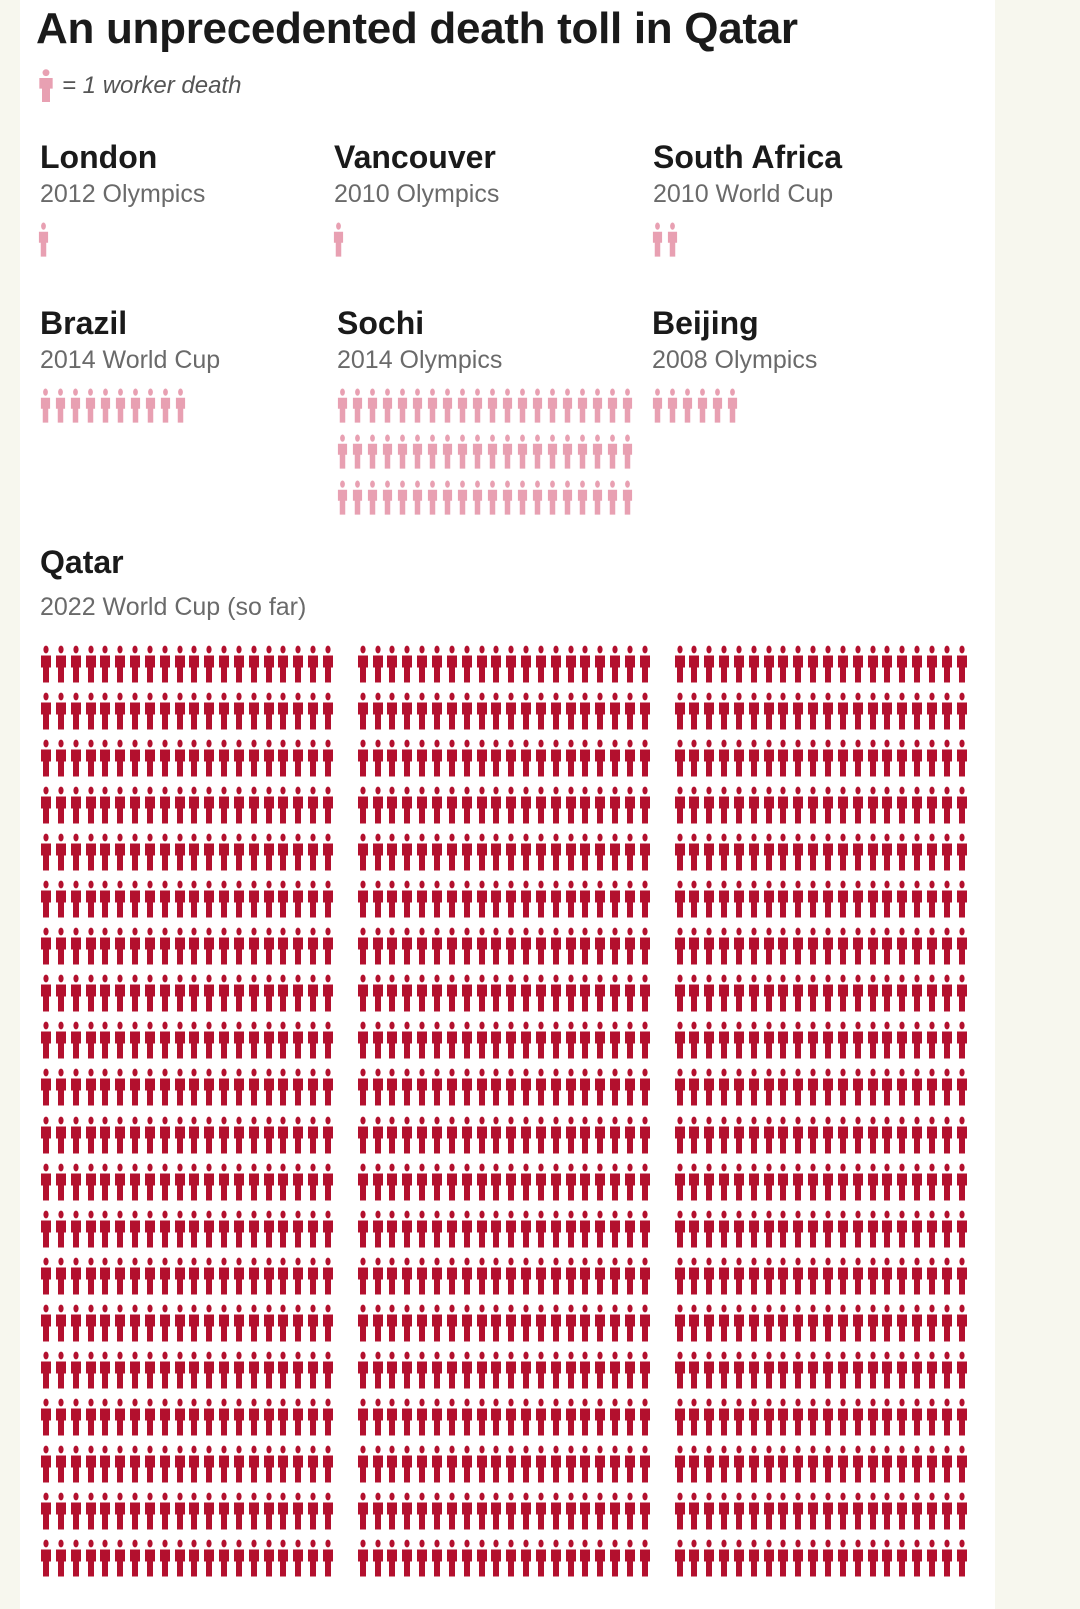  I want to click on event-subtitle: 2010 Olympics, so click(417, 194).